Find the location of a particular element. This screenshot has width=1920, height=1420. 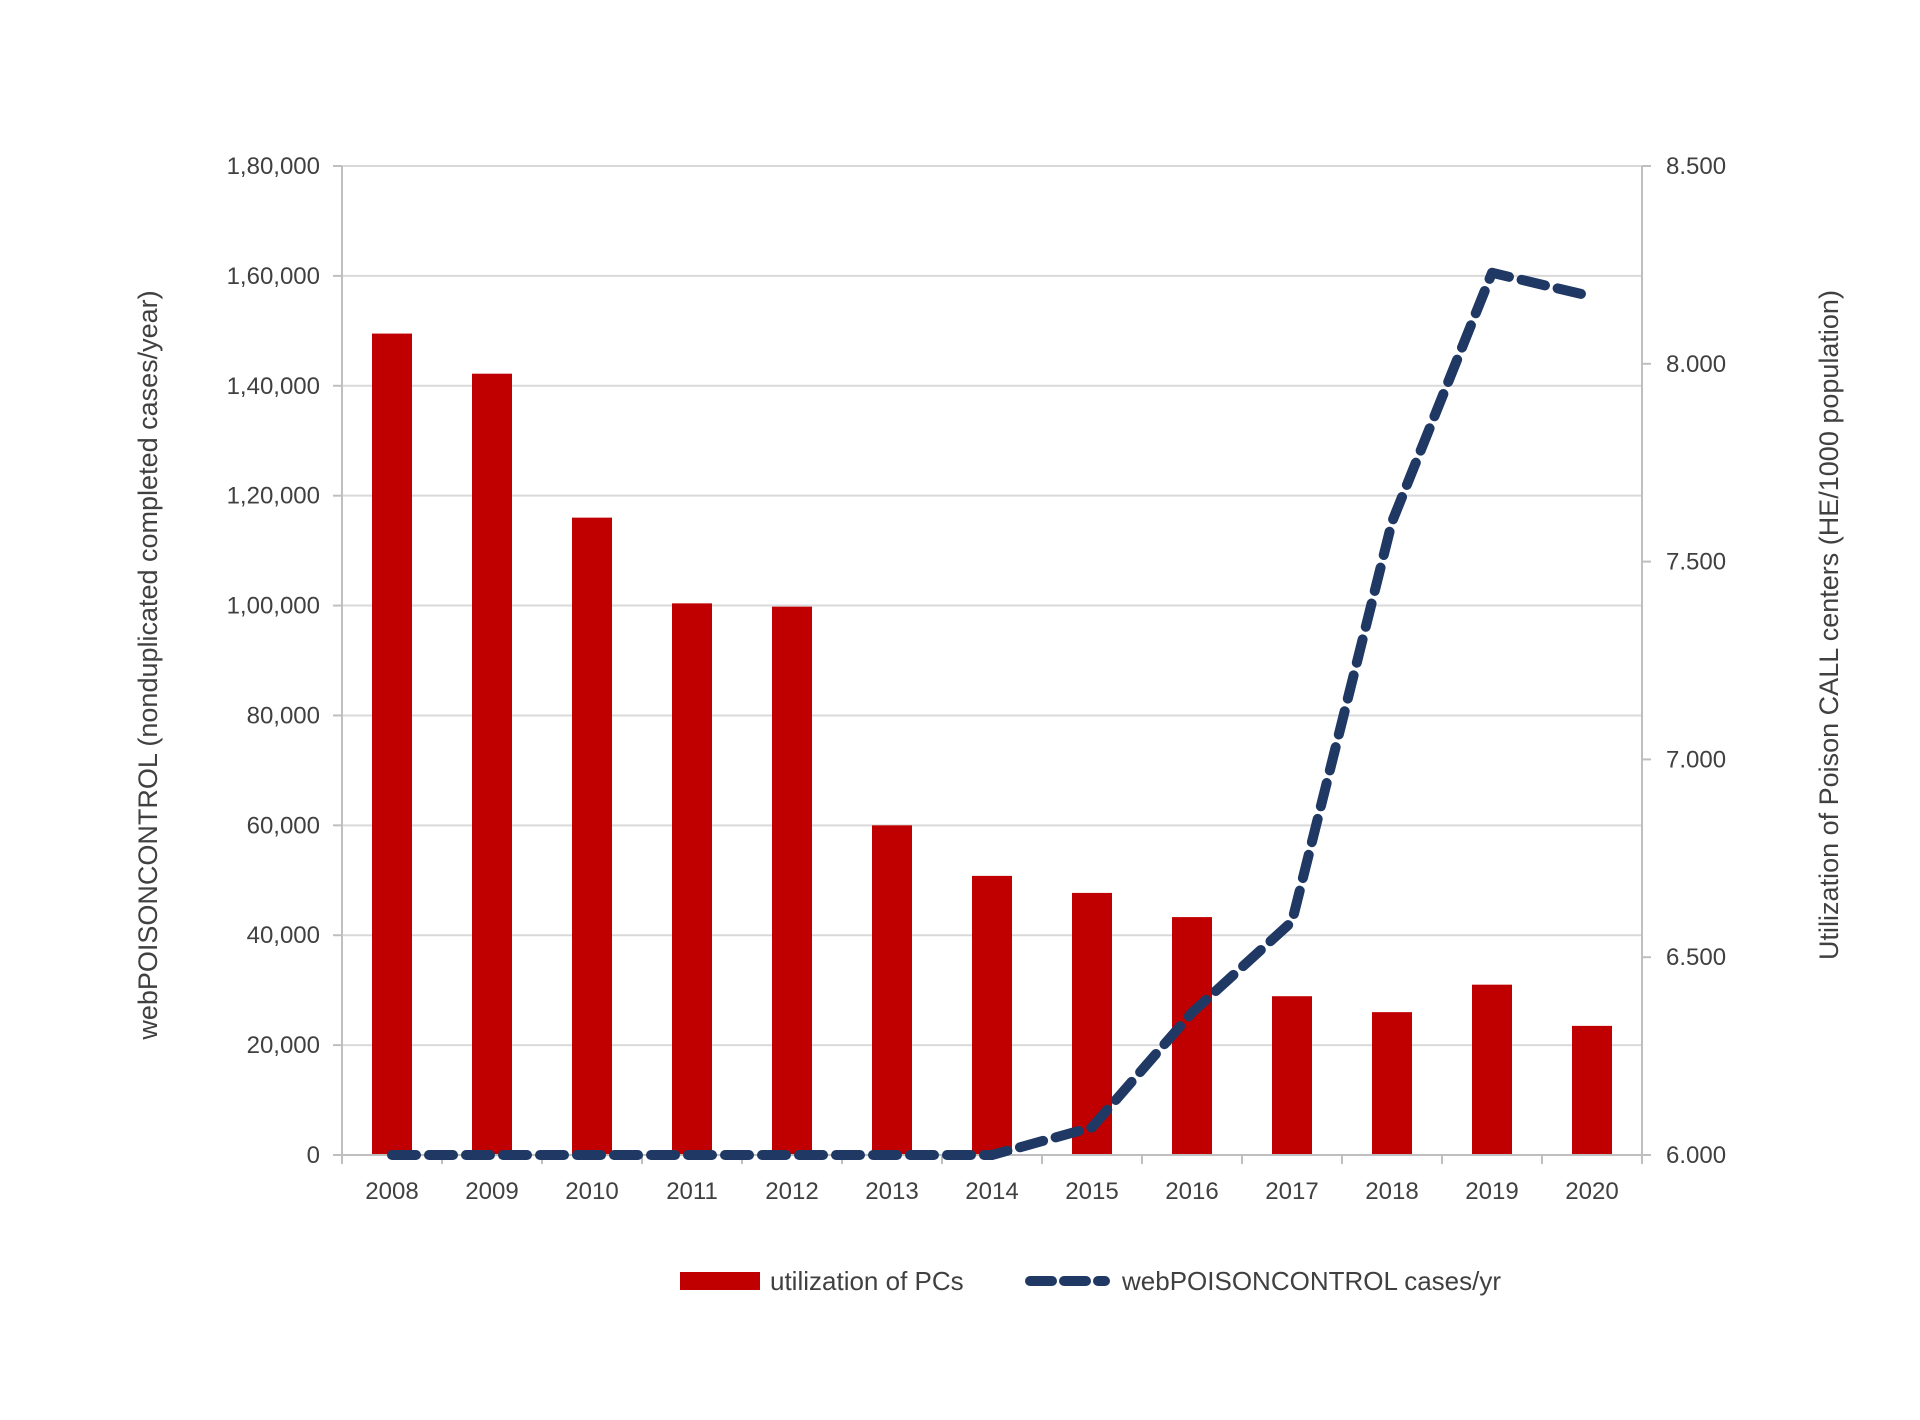

right-tick-label: 6.500 is located at coordinates (1696, 957).